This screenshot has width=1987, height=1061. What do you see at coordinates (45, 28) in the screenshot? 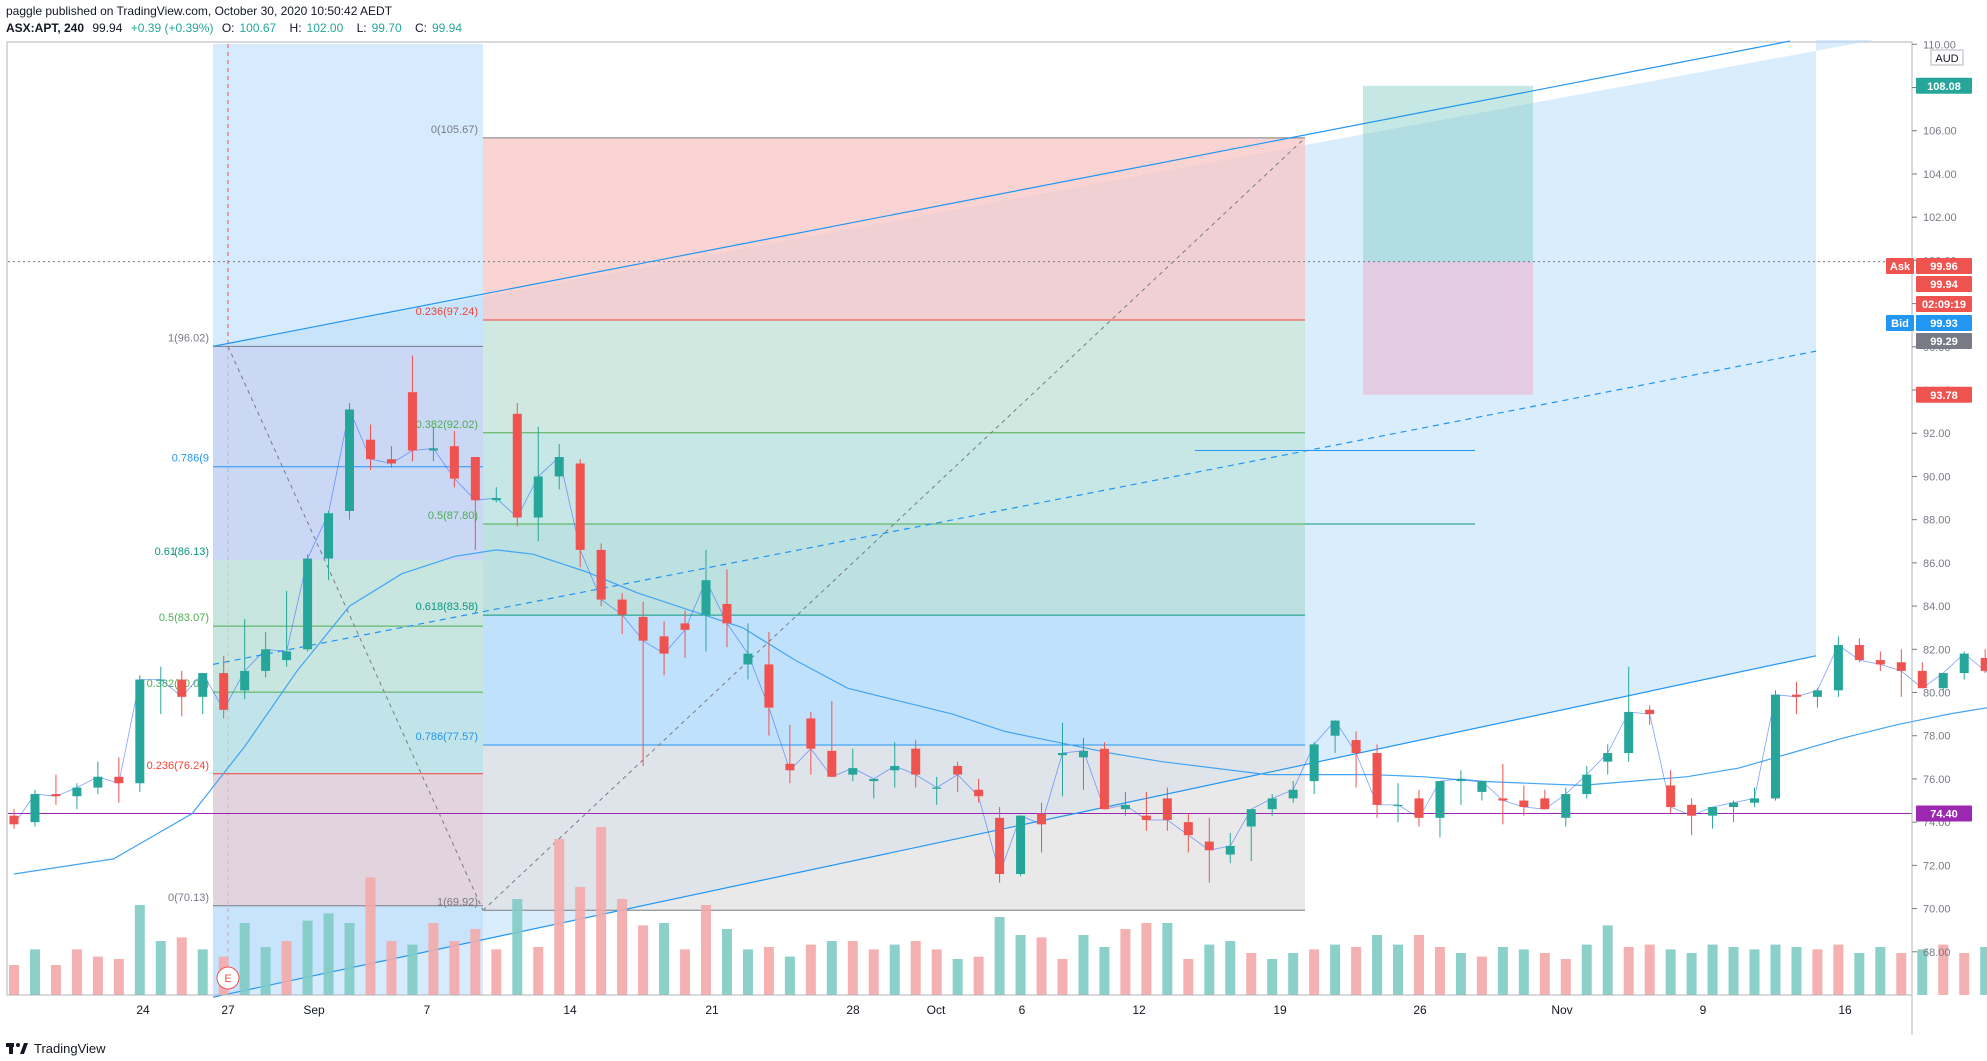
I see `symbol-label: ASX:APT, 240` at bounding box center [45, 28].